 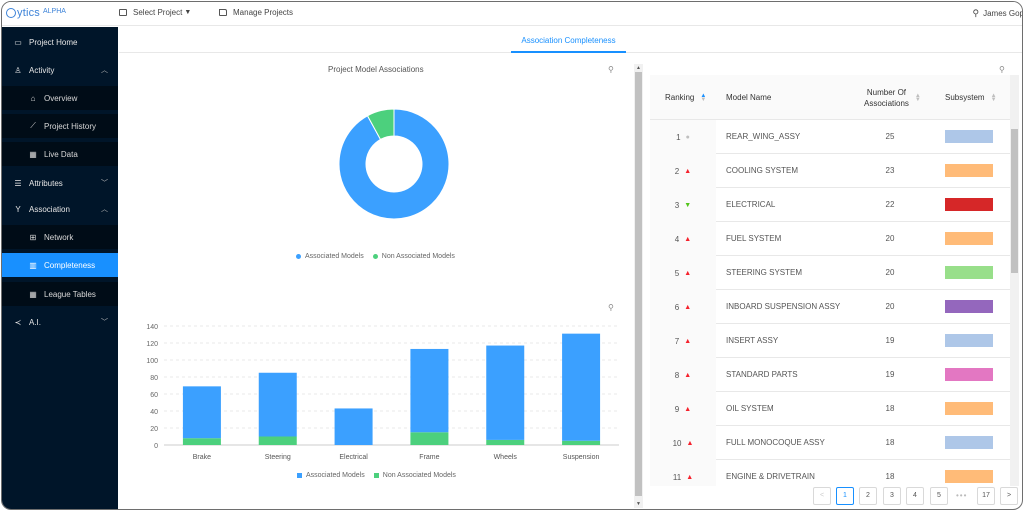 What do you see at coordinates (638, 504) in the screenshot?
I see `scroll-down-icon: ▼` at bounding box center [638, 504].